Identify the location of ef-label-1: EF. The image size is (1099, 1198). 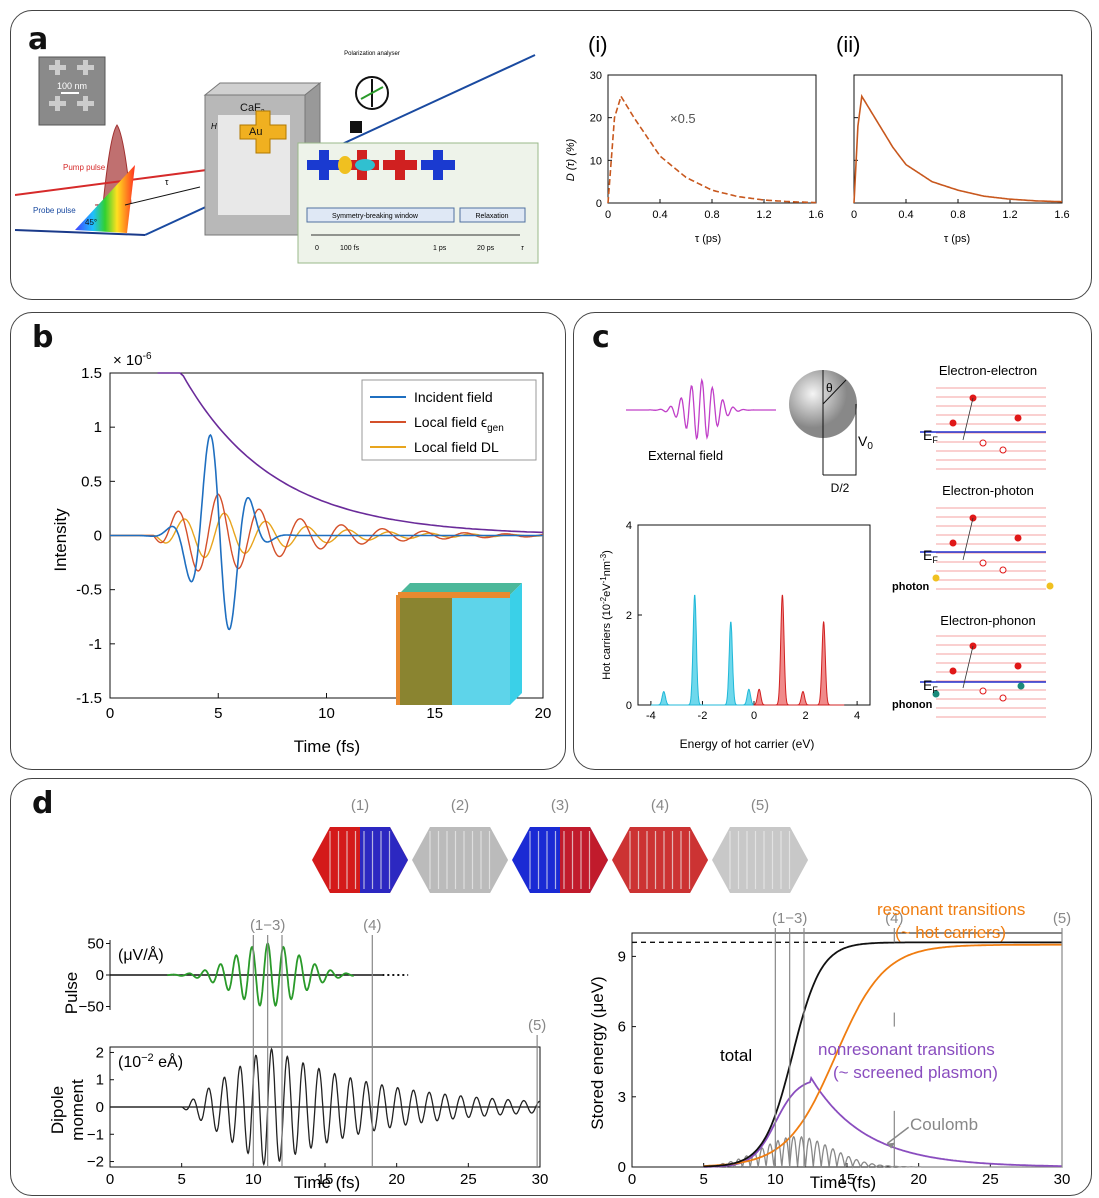
(930, 436).